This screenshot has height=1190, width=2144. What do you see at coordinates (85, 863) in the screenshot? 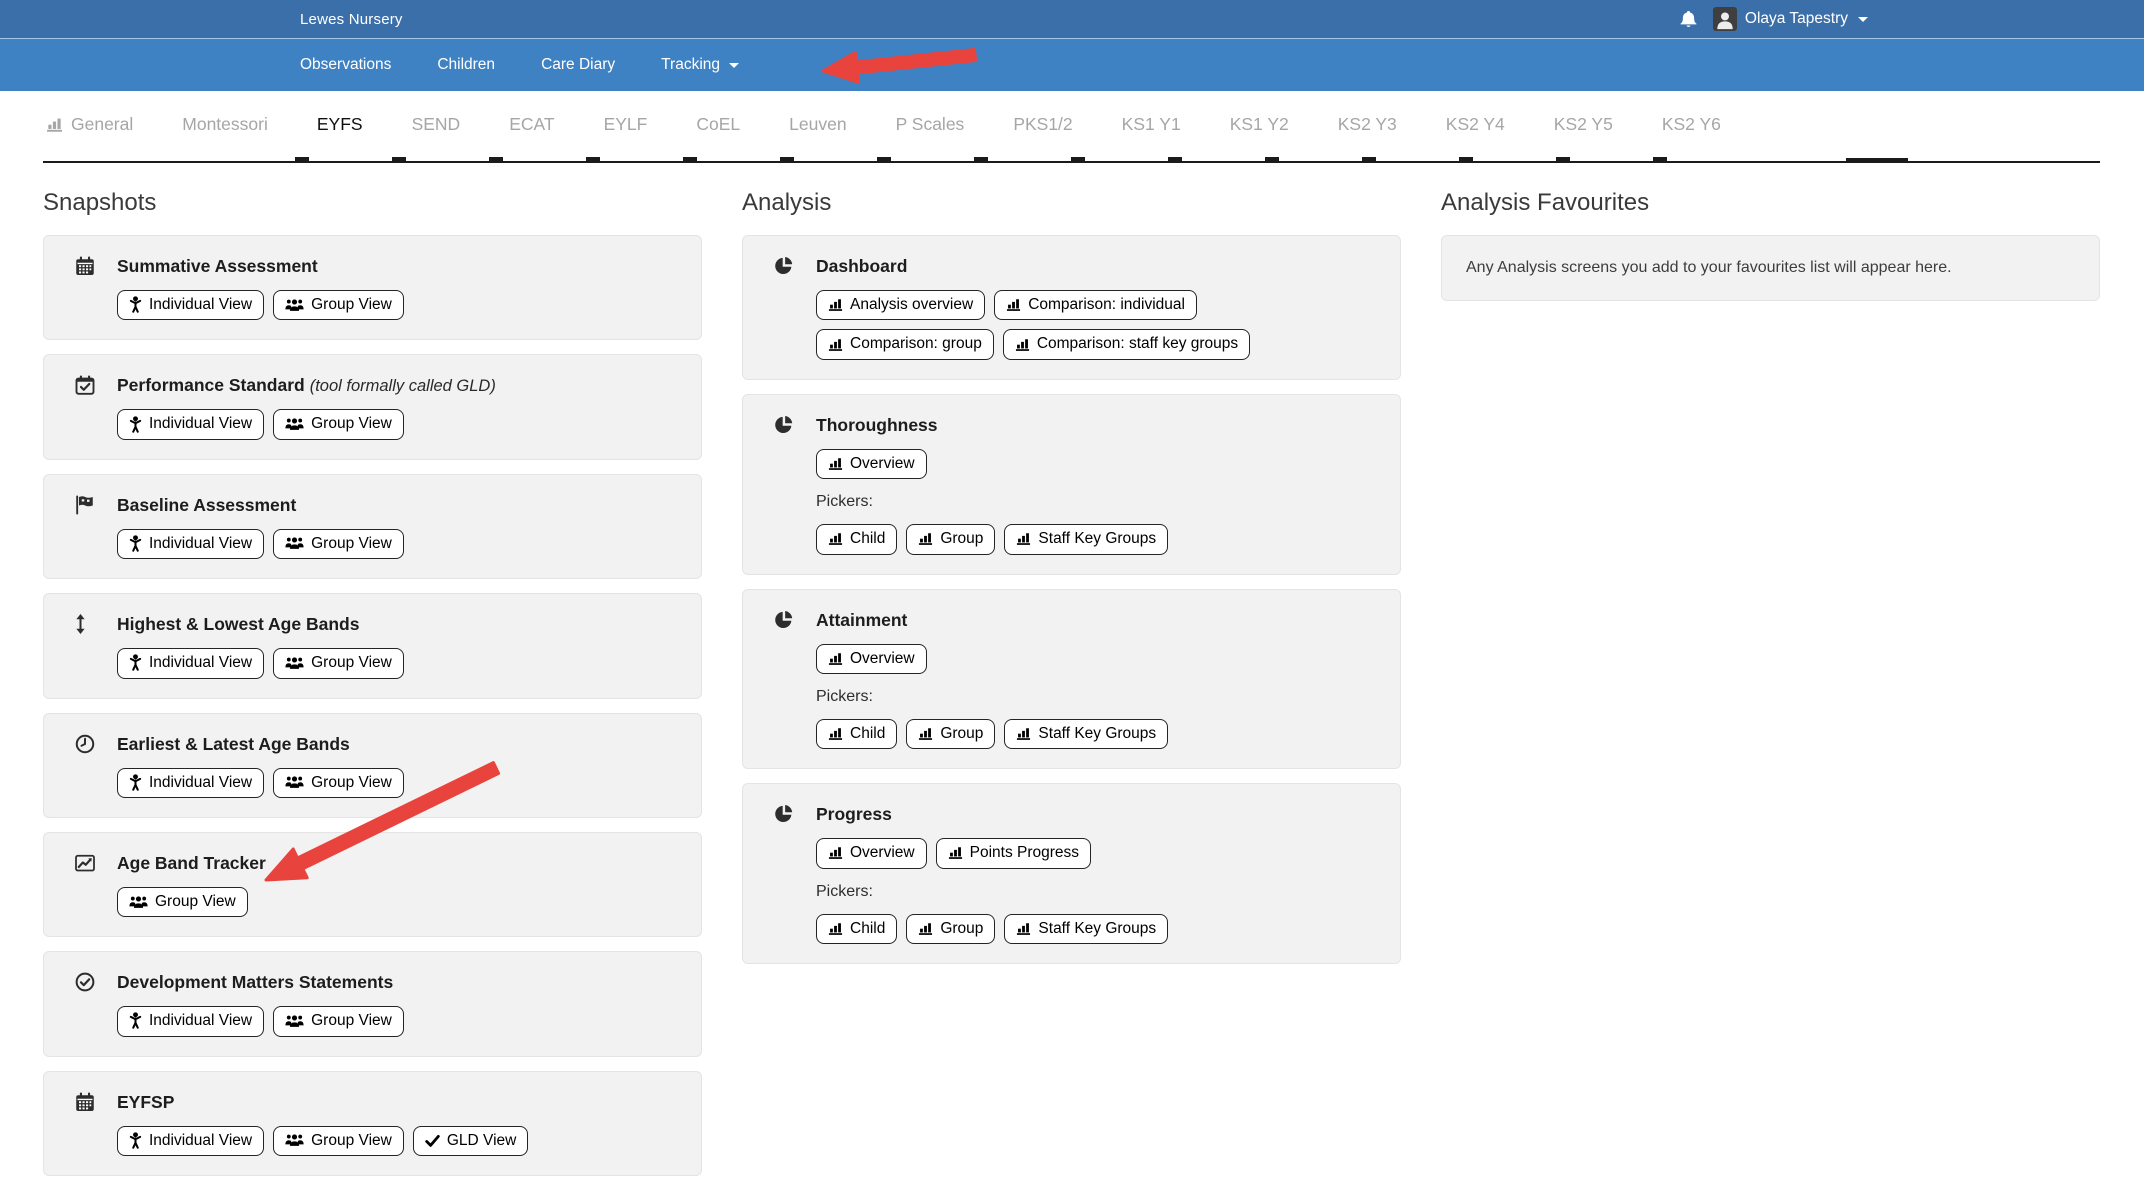
I see `line-chart-icon` at bounding box center [85, 863].